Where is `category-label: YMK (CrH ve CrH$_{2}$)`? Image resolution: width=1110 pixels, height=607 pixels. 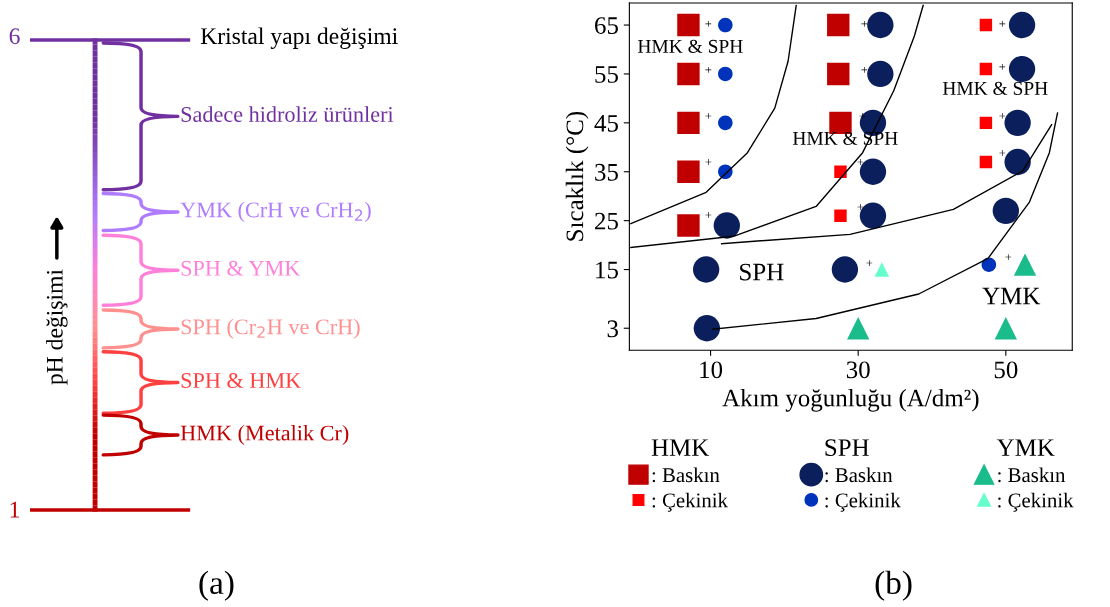
category-label: YMK (CrH ve CrH$_{2}$) is located at coordinates (275, 211).